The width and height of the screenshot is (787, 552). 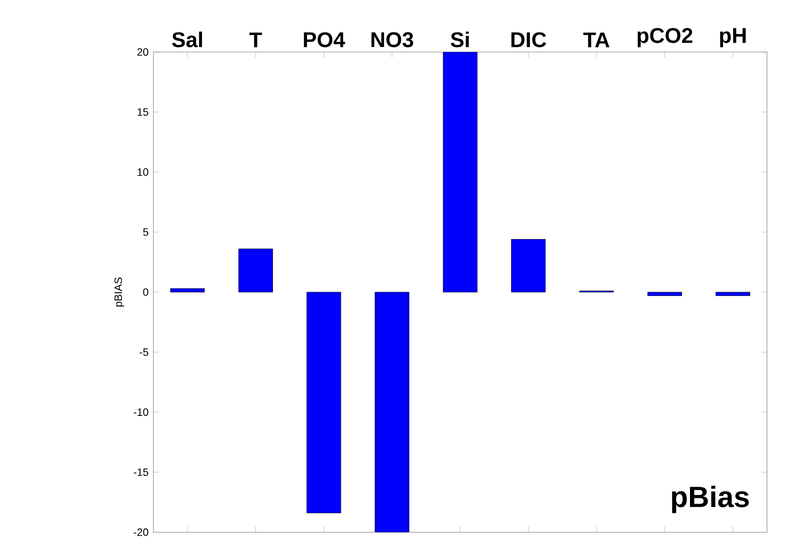 I want to click on annotation: pBias, so click(x=710, y=499).